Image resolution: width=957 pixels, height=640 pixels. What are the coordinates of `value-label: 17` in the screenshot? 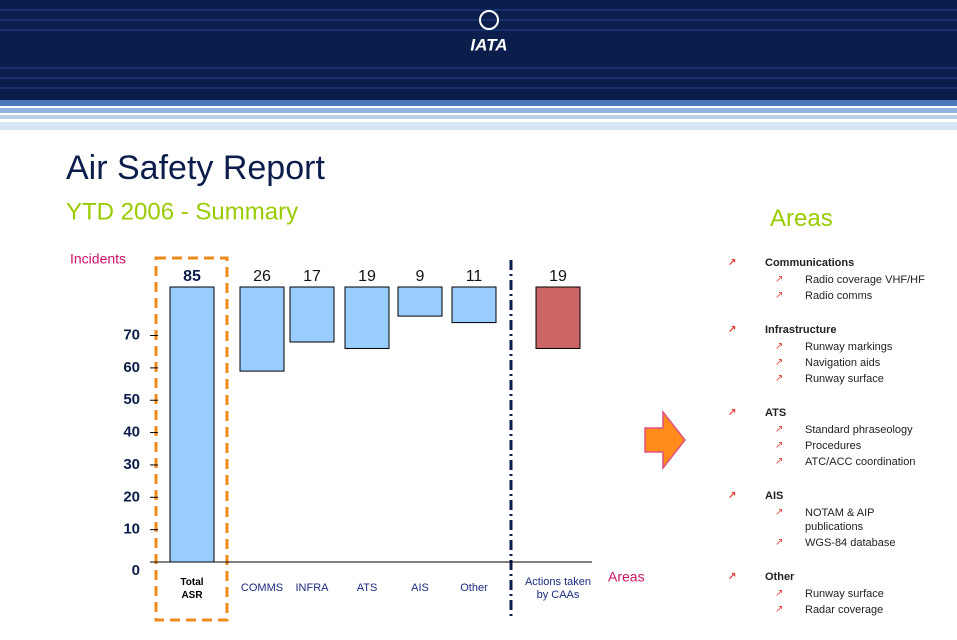 It's located at (312, 276).